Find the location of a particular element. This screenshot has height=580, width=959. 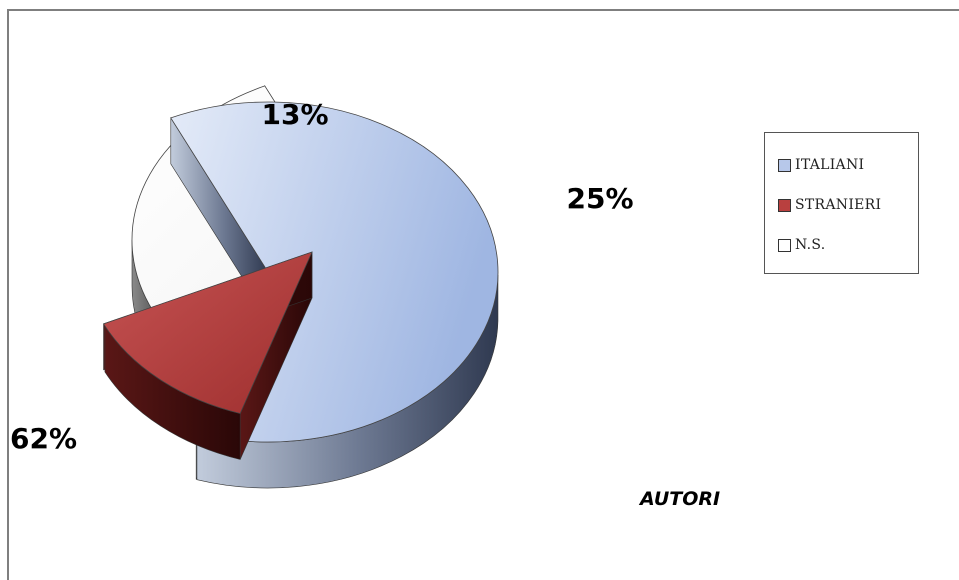

legend-item-italiani: ITALIANI is located at coordinates (841, 165).